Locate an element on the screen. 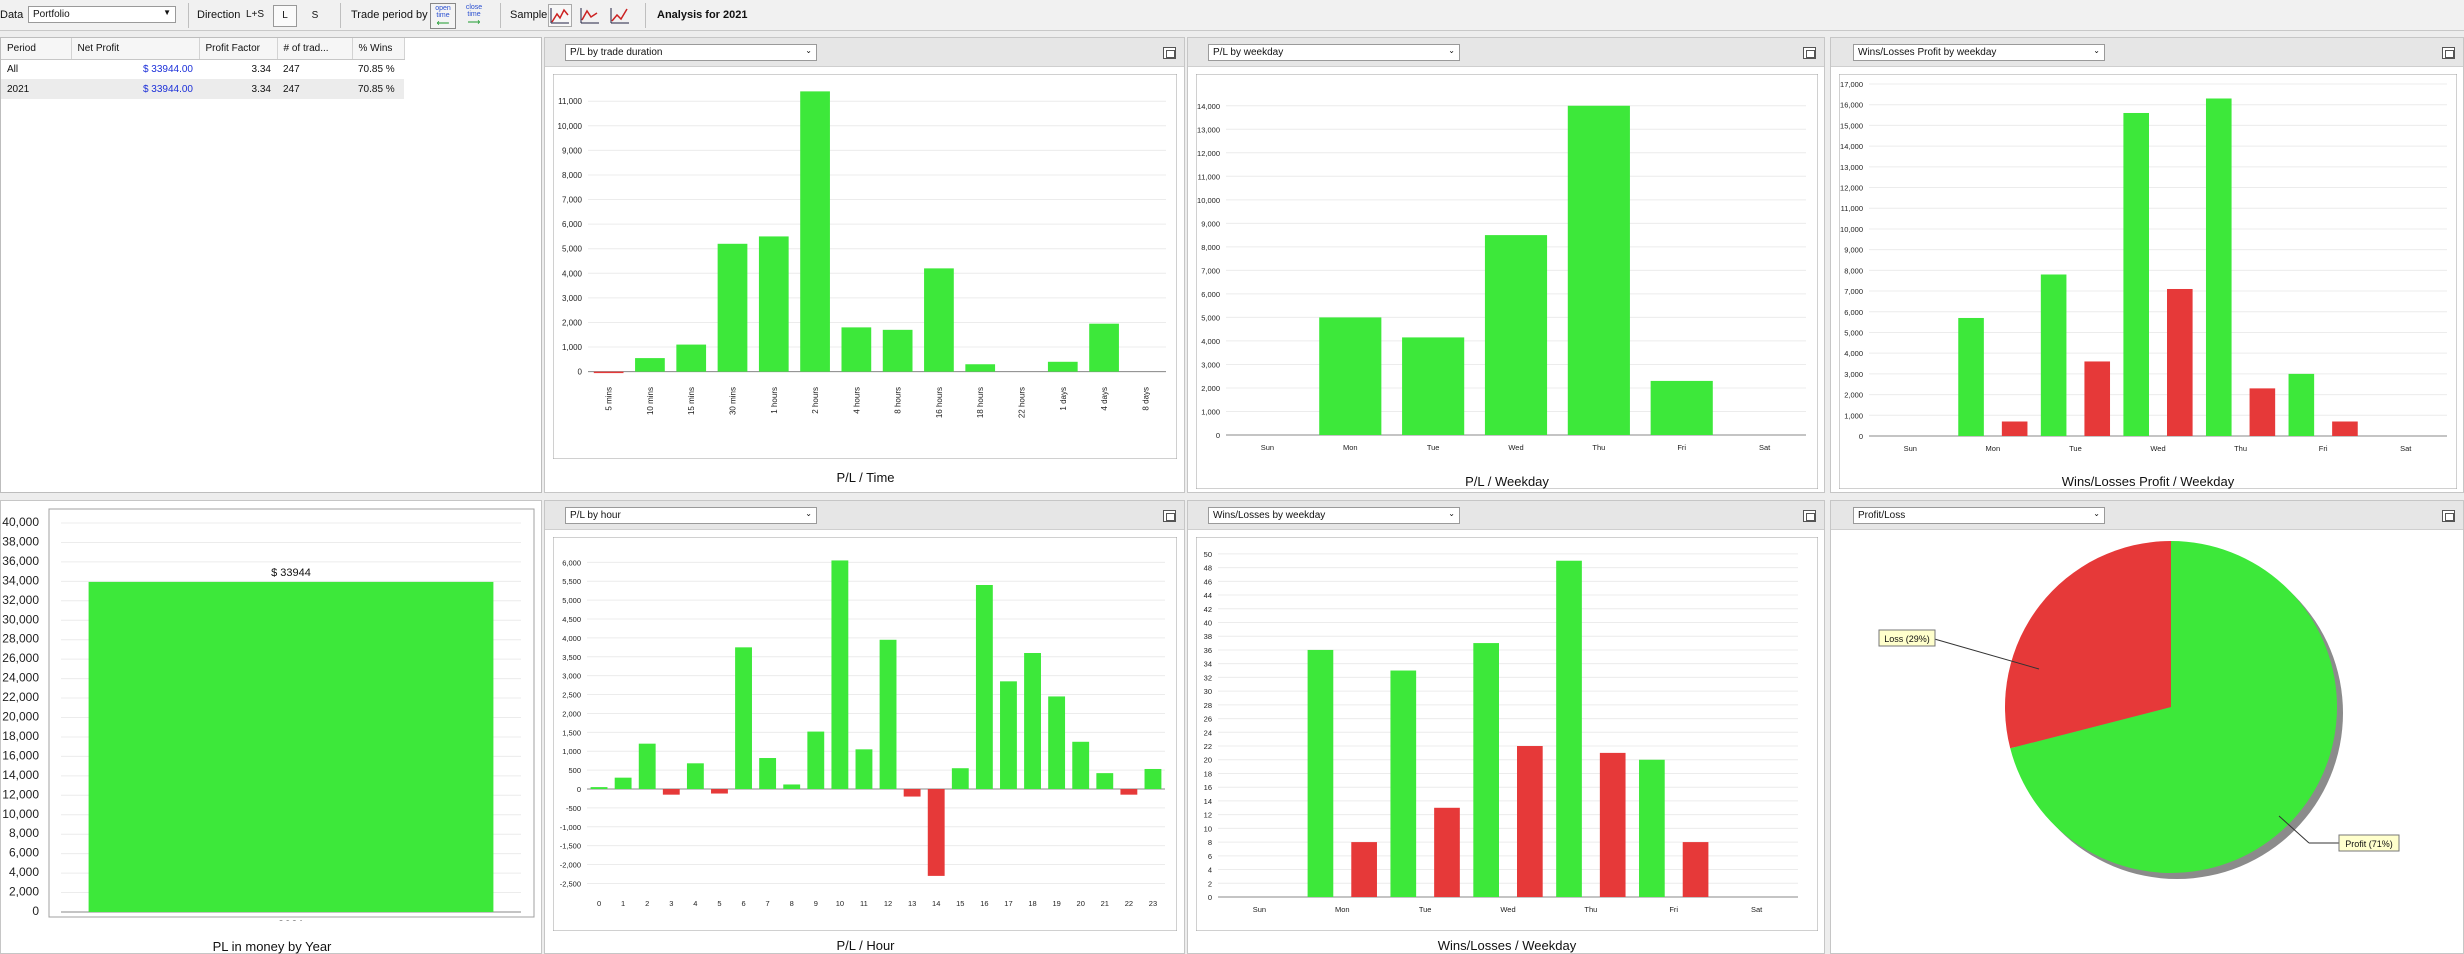 Image resolution: width=2464 pixels, height=954 pixels. column-header: % Wins is located at coordinates (378, 49).